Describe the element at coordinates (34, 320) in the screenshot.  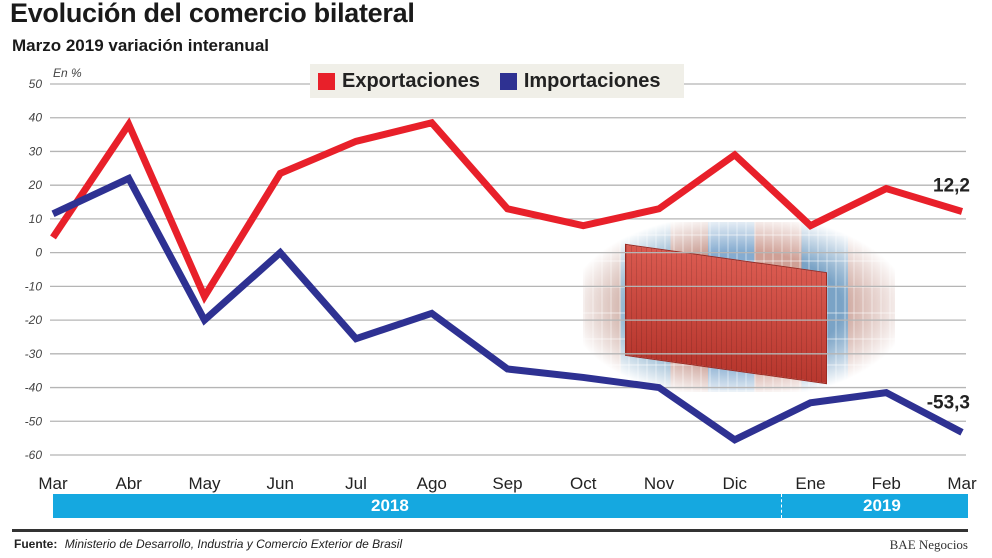
I see `y-tick-label: -20` at that location.